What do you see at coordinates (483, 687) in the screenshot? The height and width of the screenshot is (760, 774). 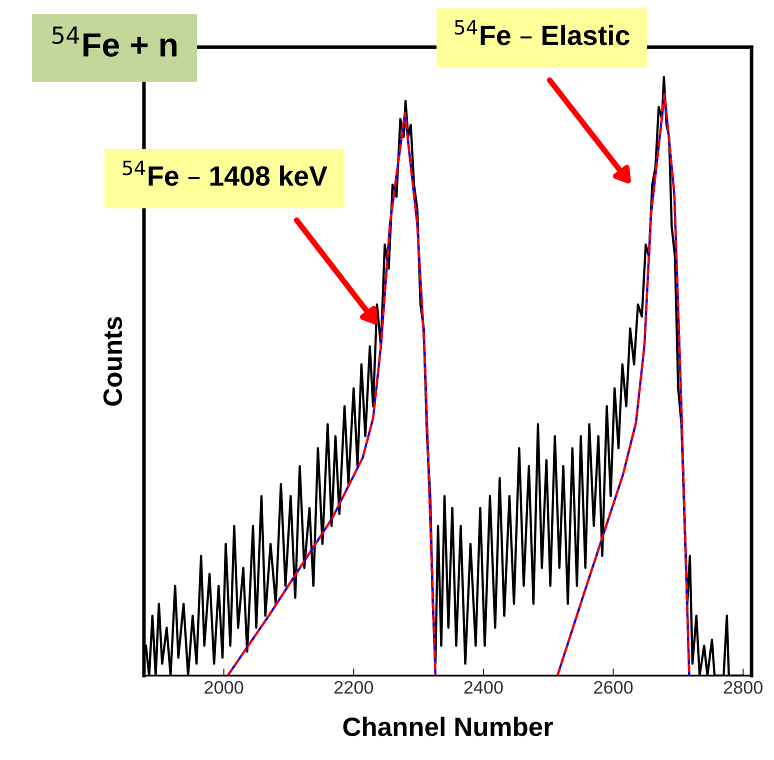 I see `x-tick-label: 2400` at bounding box center [483, 687].